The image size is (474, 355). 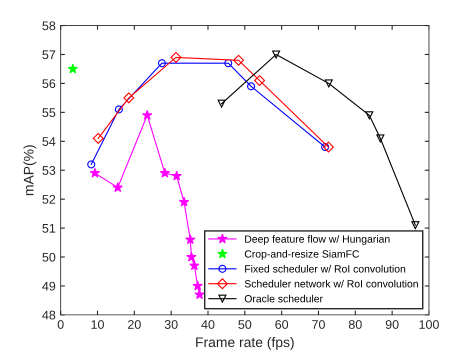 What do you see at coordinates (49, 25) in the screenshot?
I see `y-tick-label: 58` at bounding box center [49, 25].